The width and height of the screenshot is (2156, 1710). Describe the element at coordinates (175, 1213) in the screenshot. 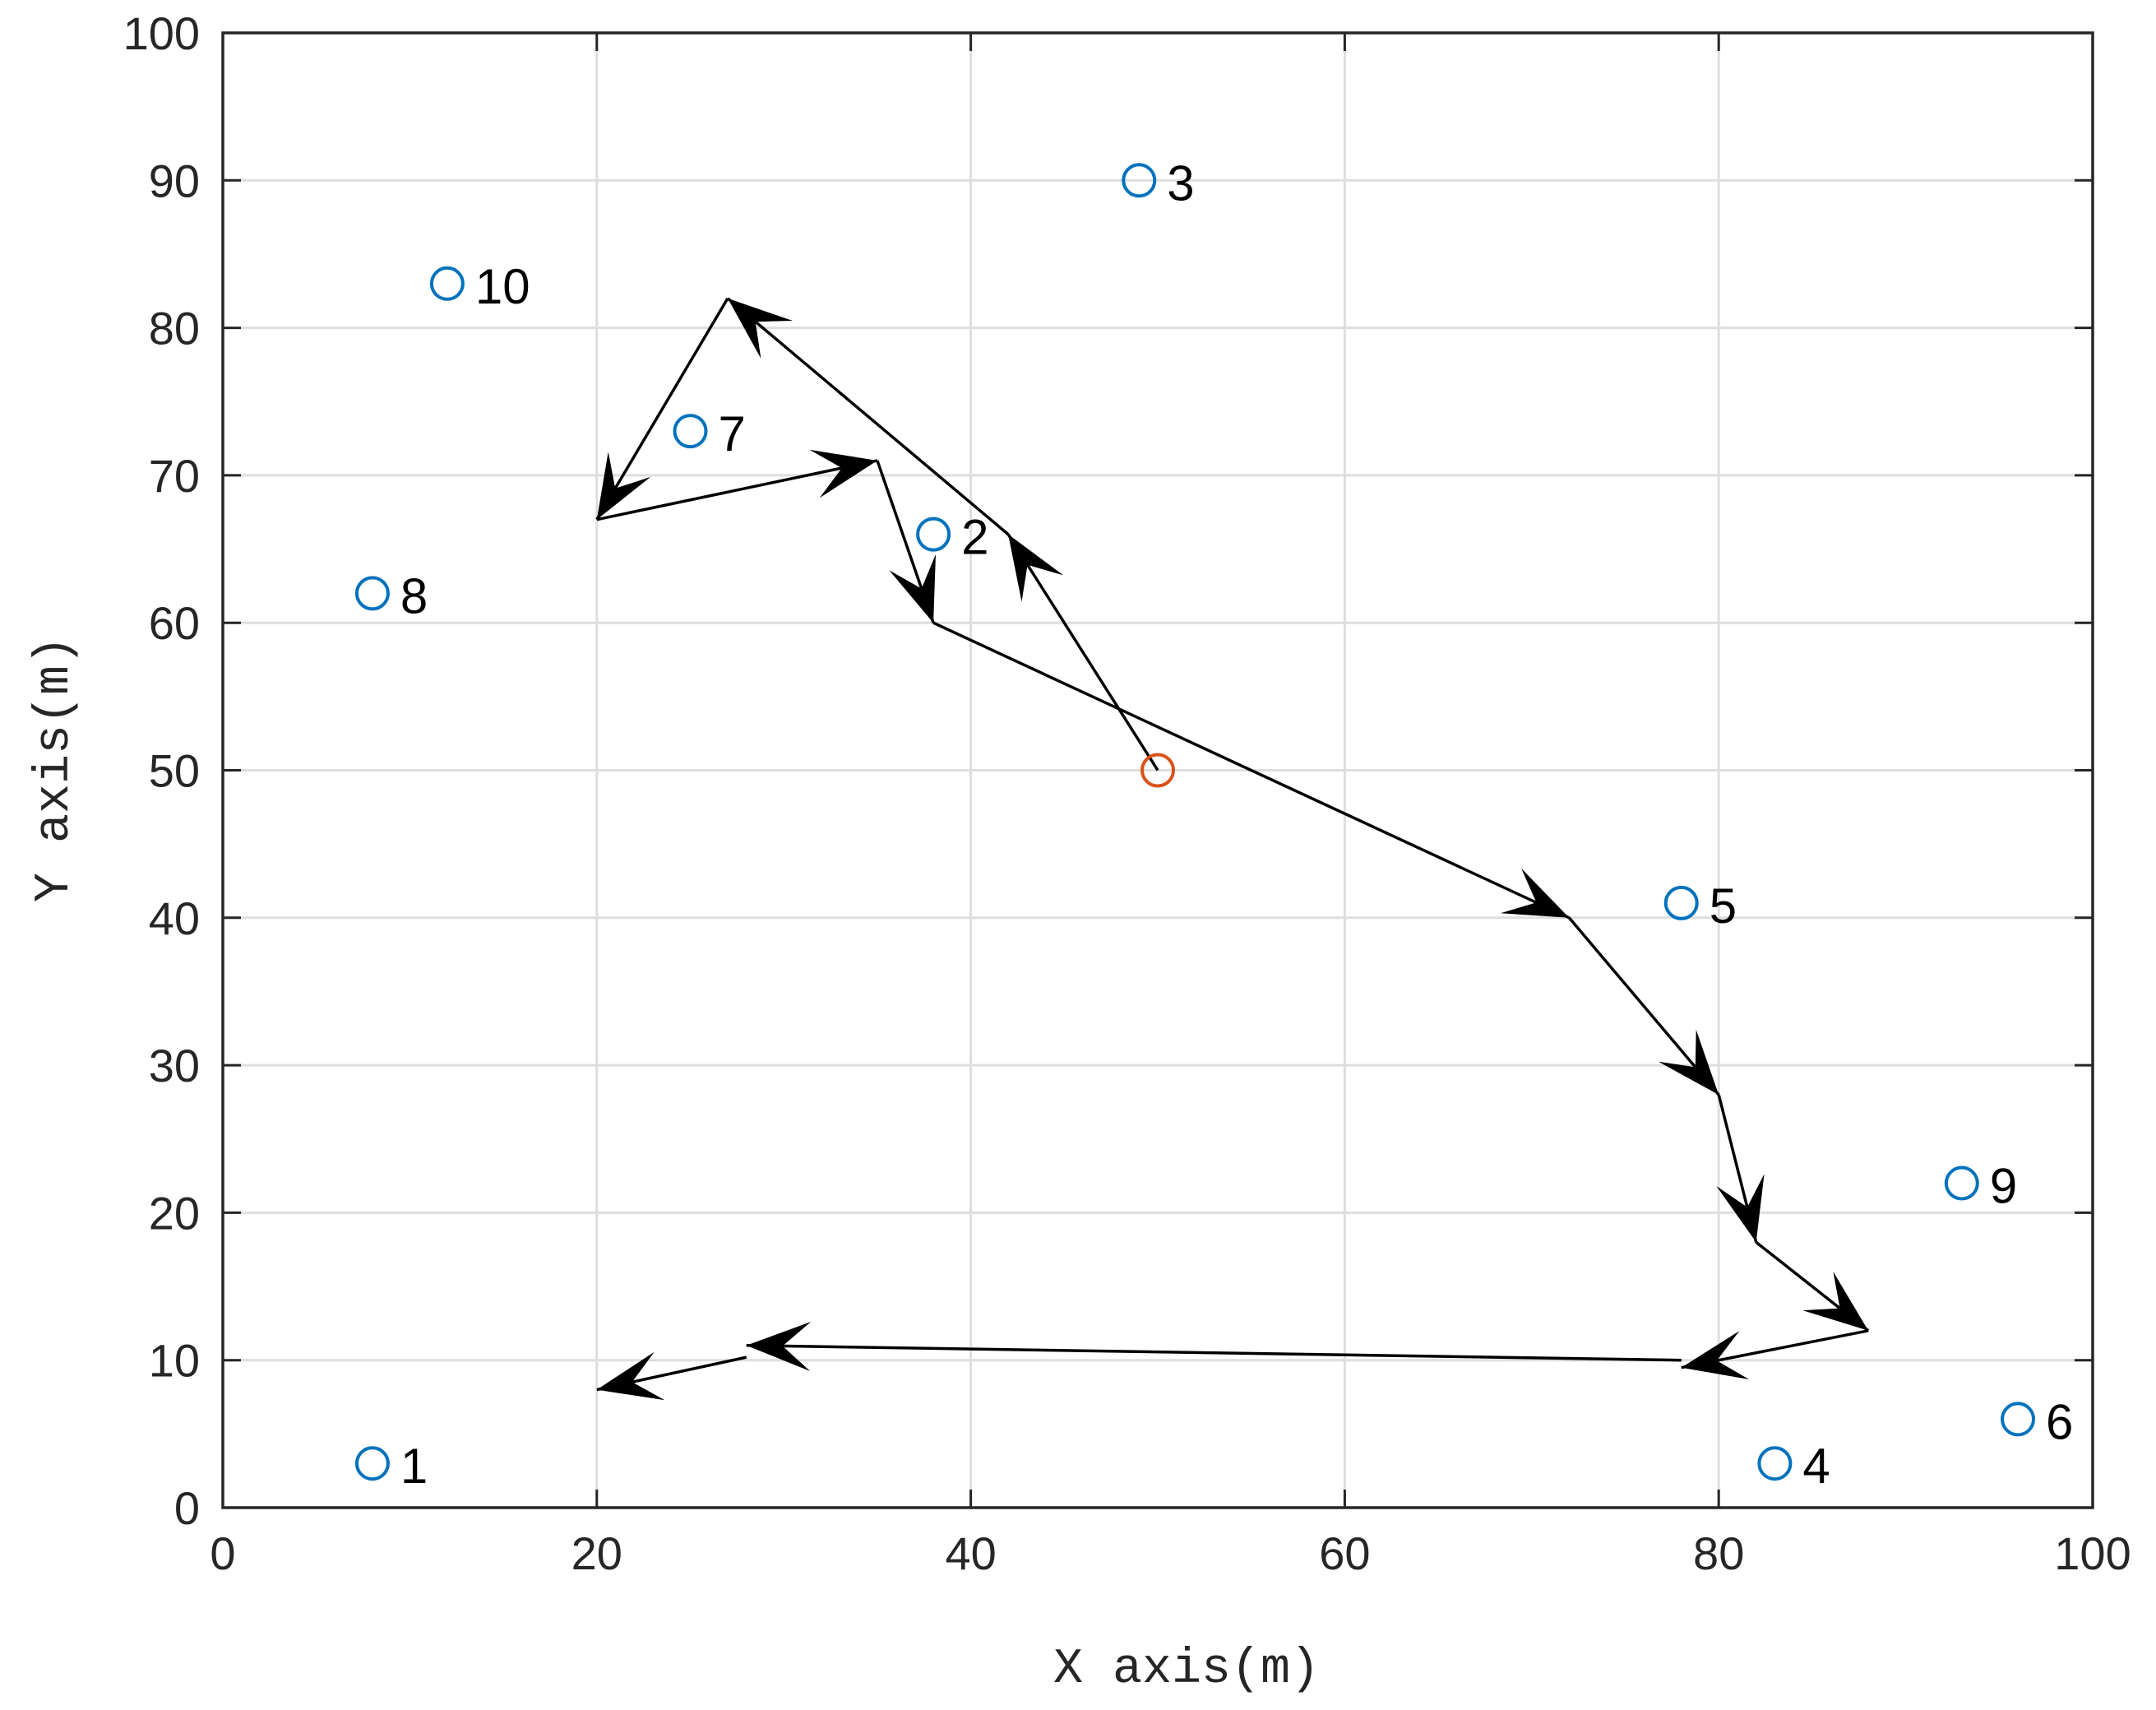

I see `y-tick-label: 20` at that location.